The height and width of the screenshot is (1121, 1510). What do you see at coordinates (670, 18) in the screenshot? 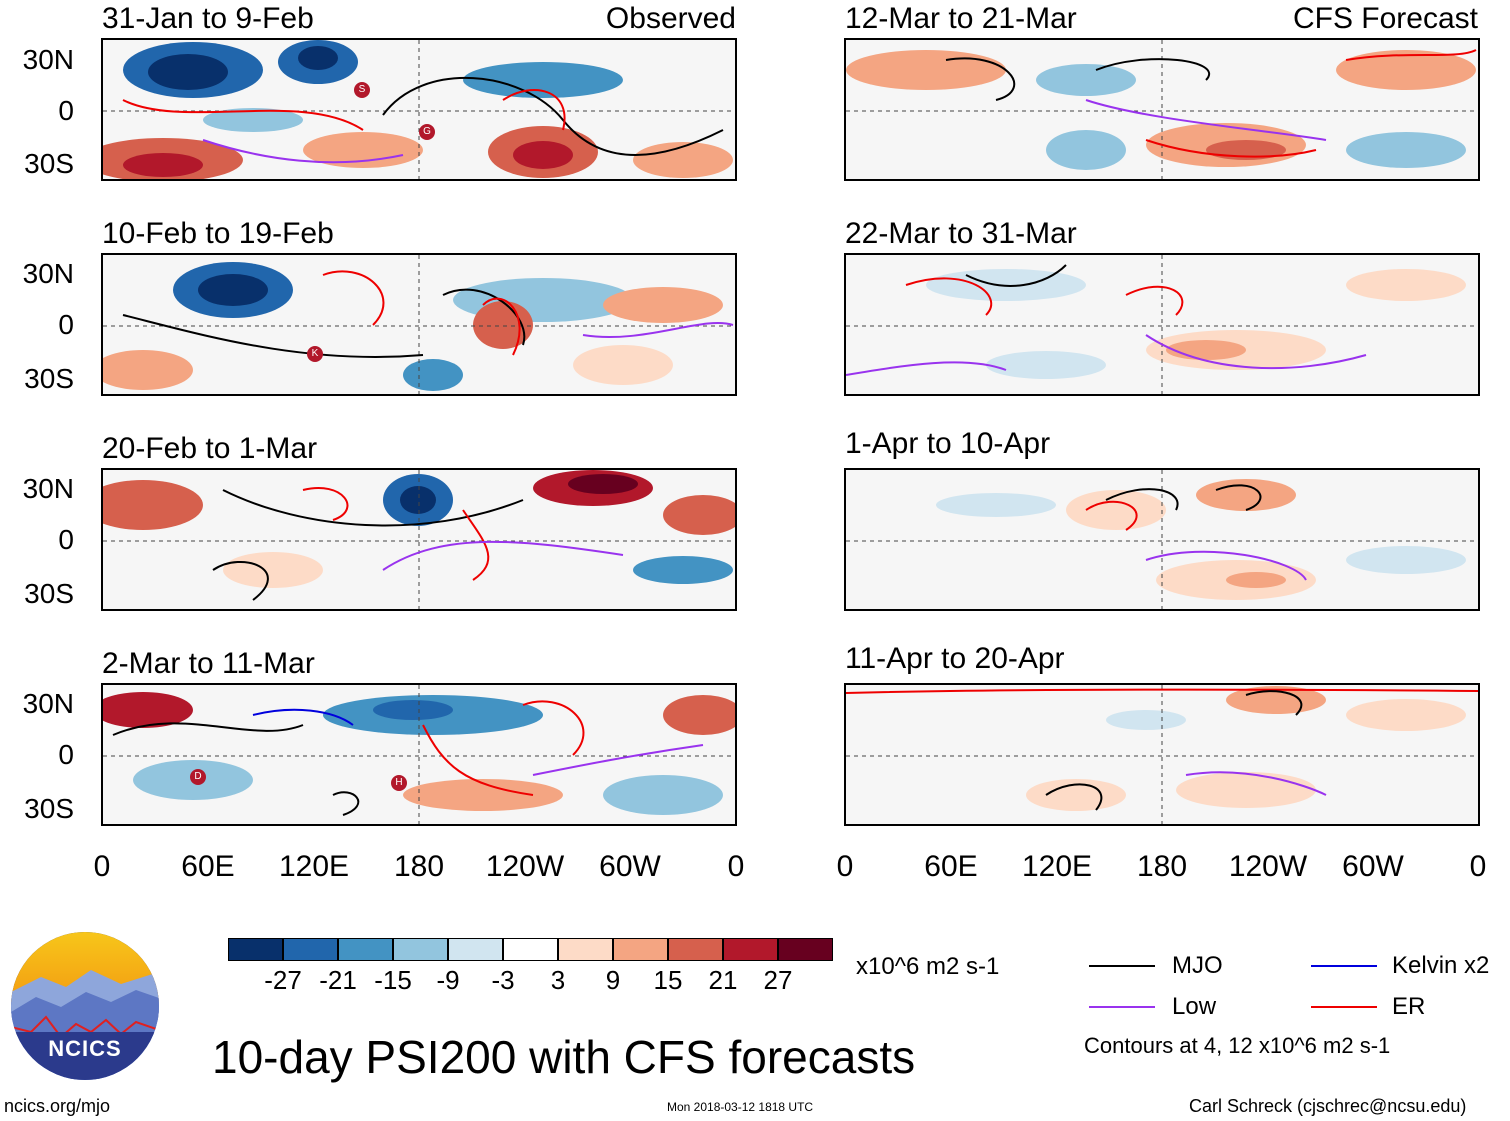
I see `observed-label: Observed` at bounding box center [670, 18].